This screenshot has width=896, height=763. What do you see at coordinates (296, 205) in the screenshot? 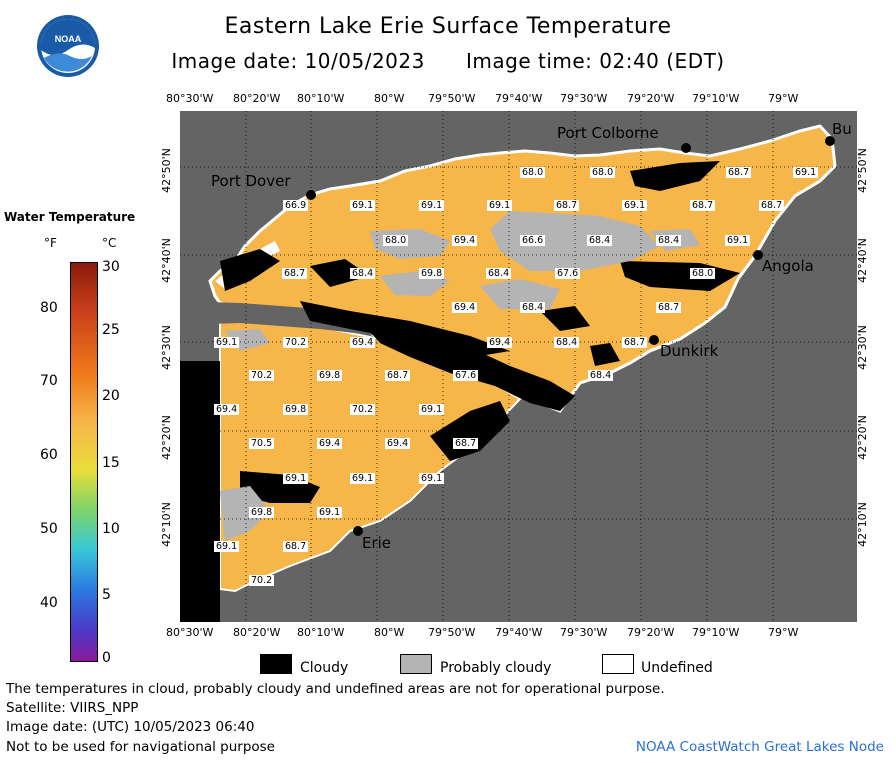
I see `temp-label: 66.9` at bounding box center [296, 205].